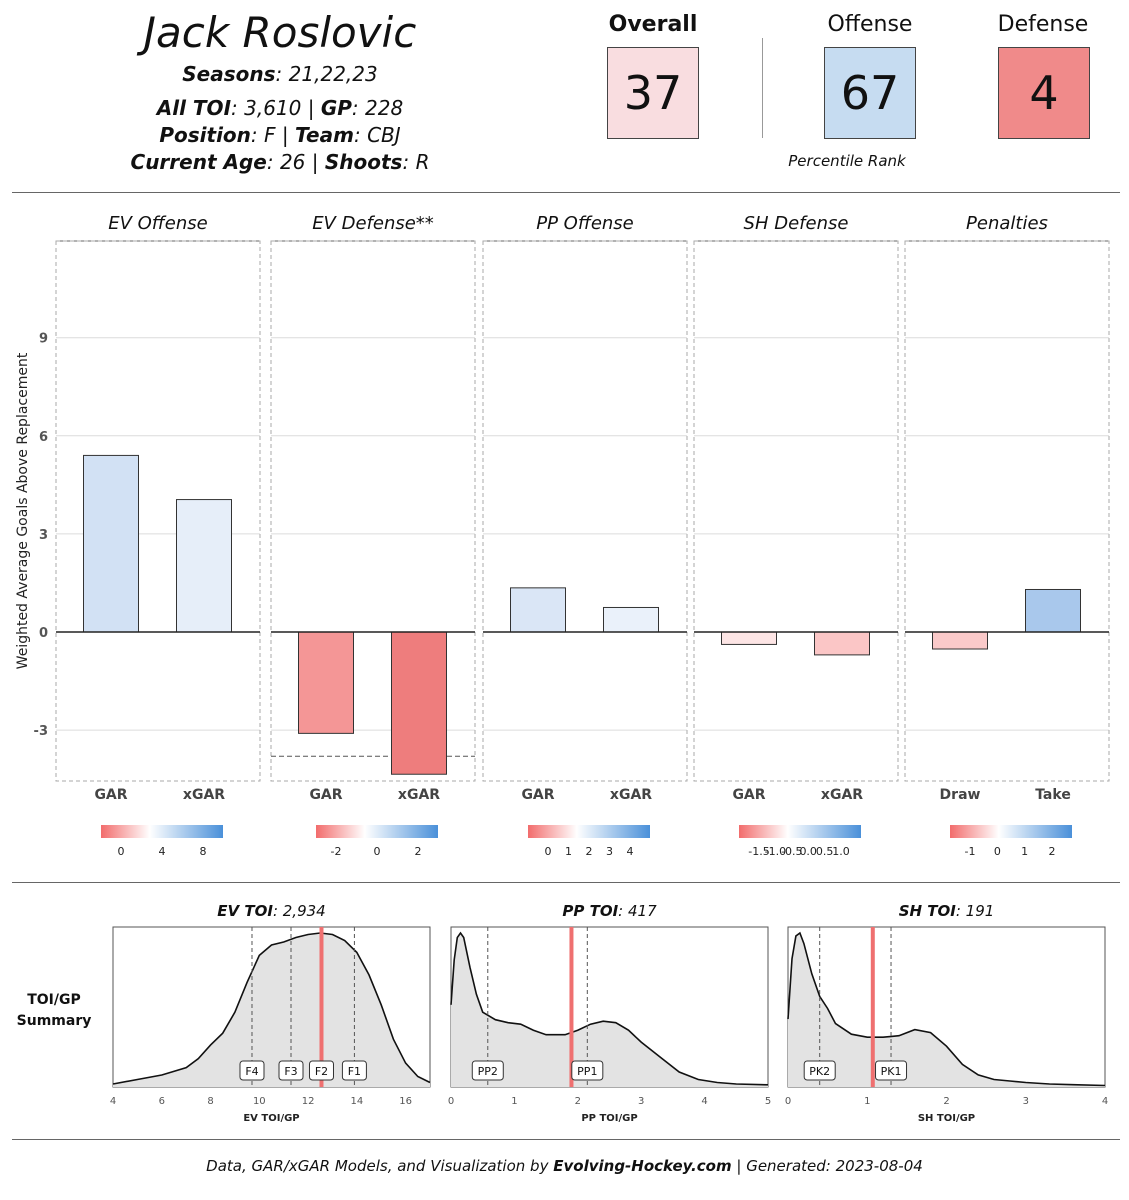 The image size is (1129, 1200). What do you see at coordinates (405, 1101) in the screenshot?
I see `x-tick-label: 16` at bounding box center [405, 1101].